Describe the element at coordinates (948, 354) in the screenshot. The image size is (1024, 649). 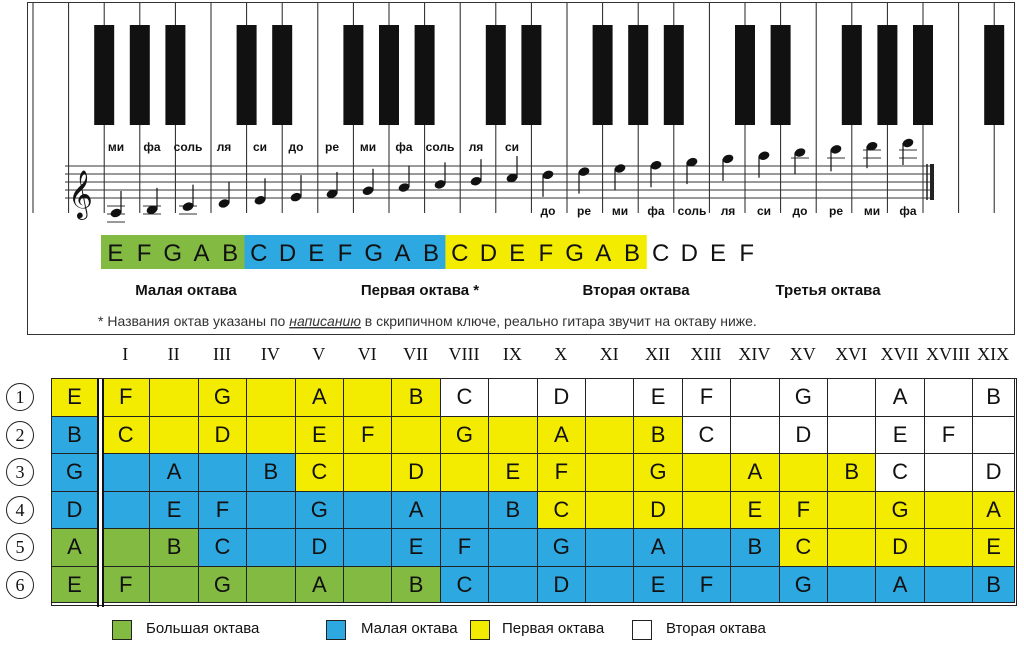
I see `fret-number: XVIII` at that location.